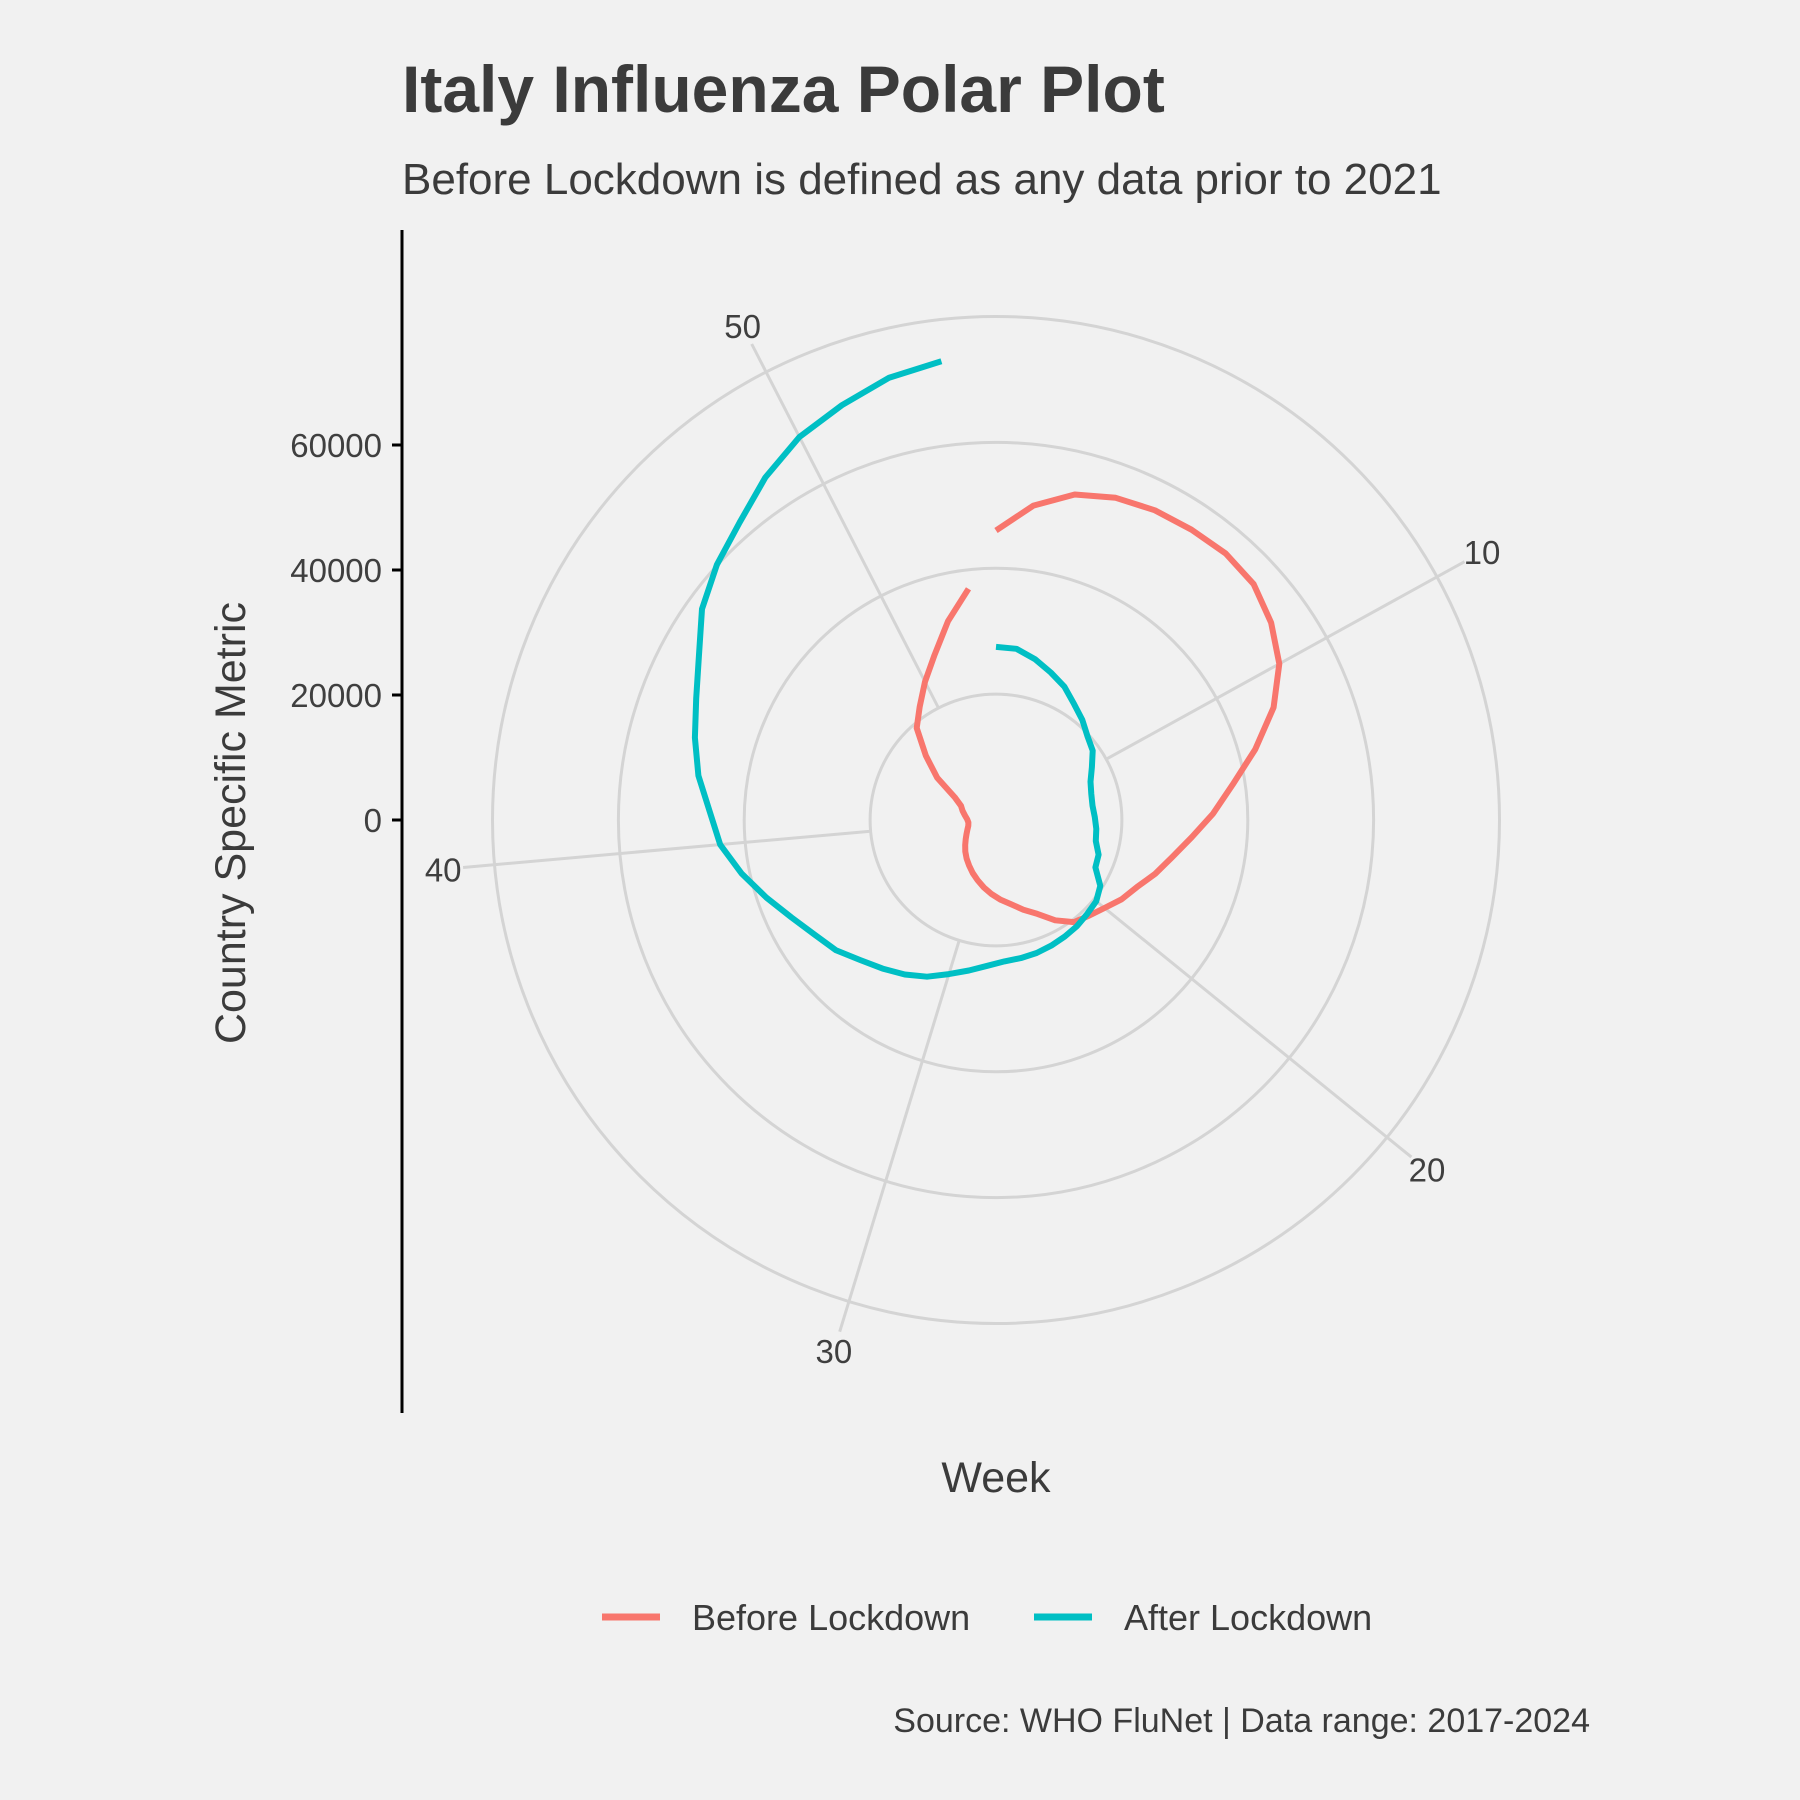  What do you see at coordinates (996, 1478) in the screenshot?
I see `x-axis-title: Week` at bounding box center [996, 1478].